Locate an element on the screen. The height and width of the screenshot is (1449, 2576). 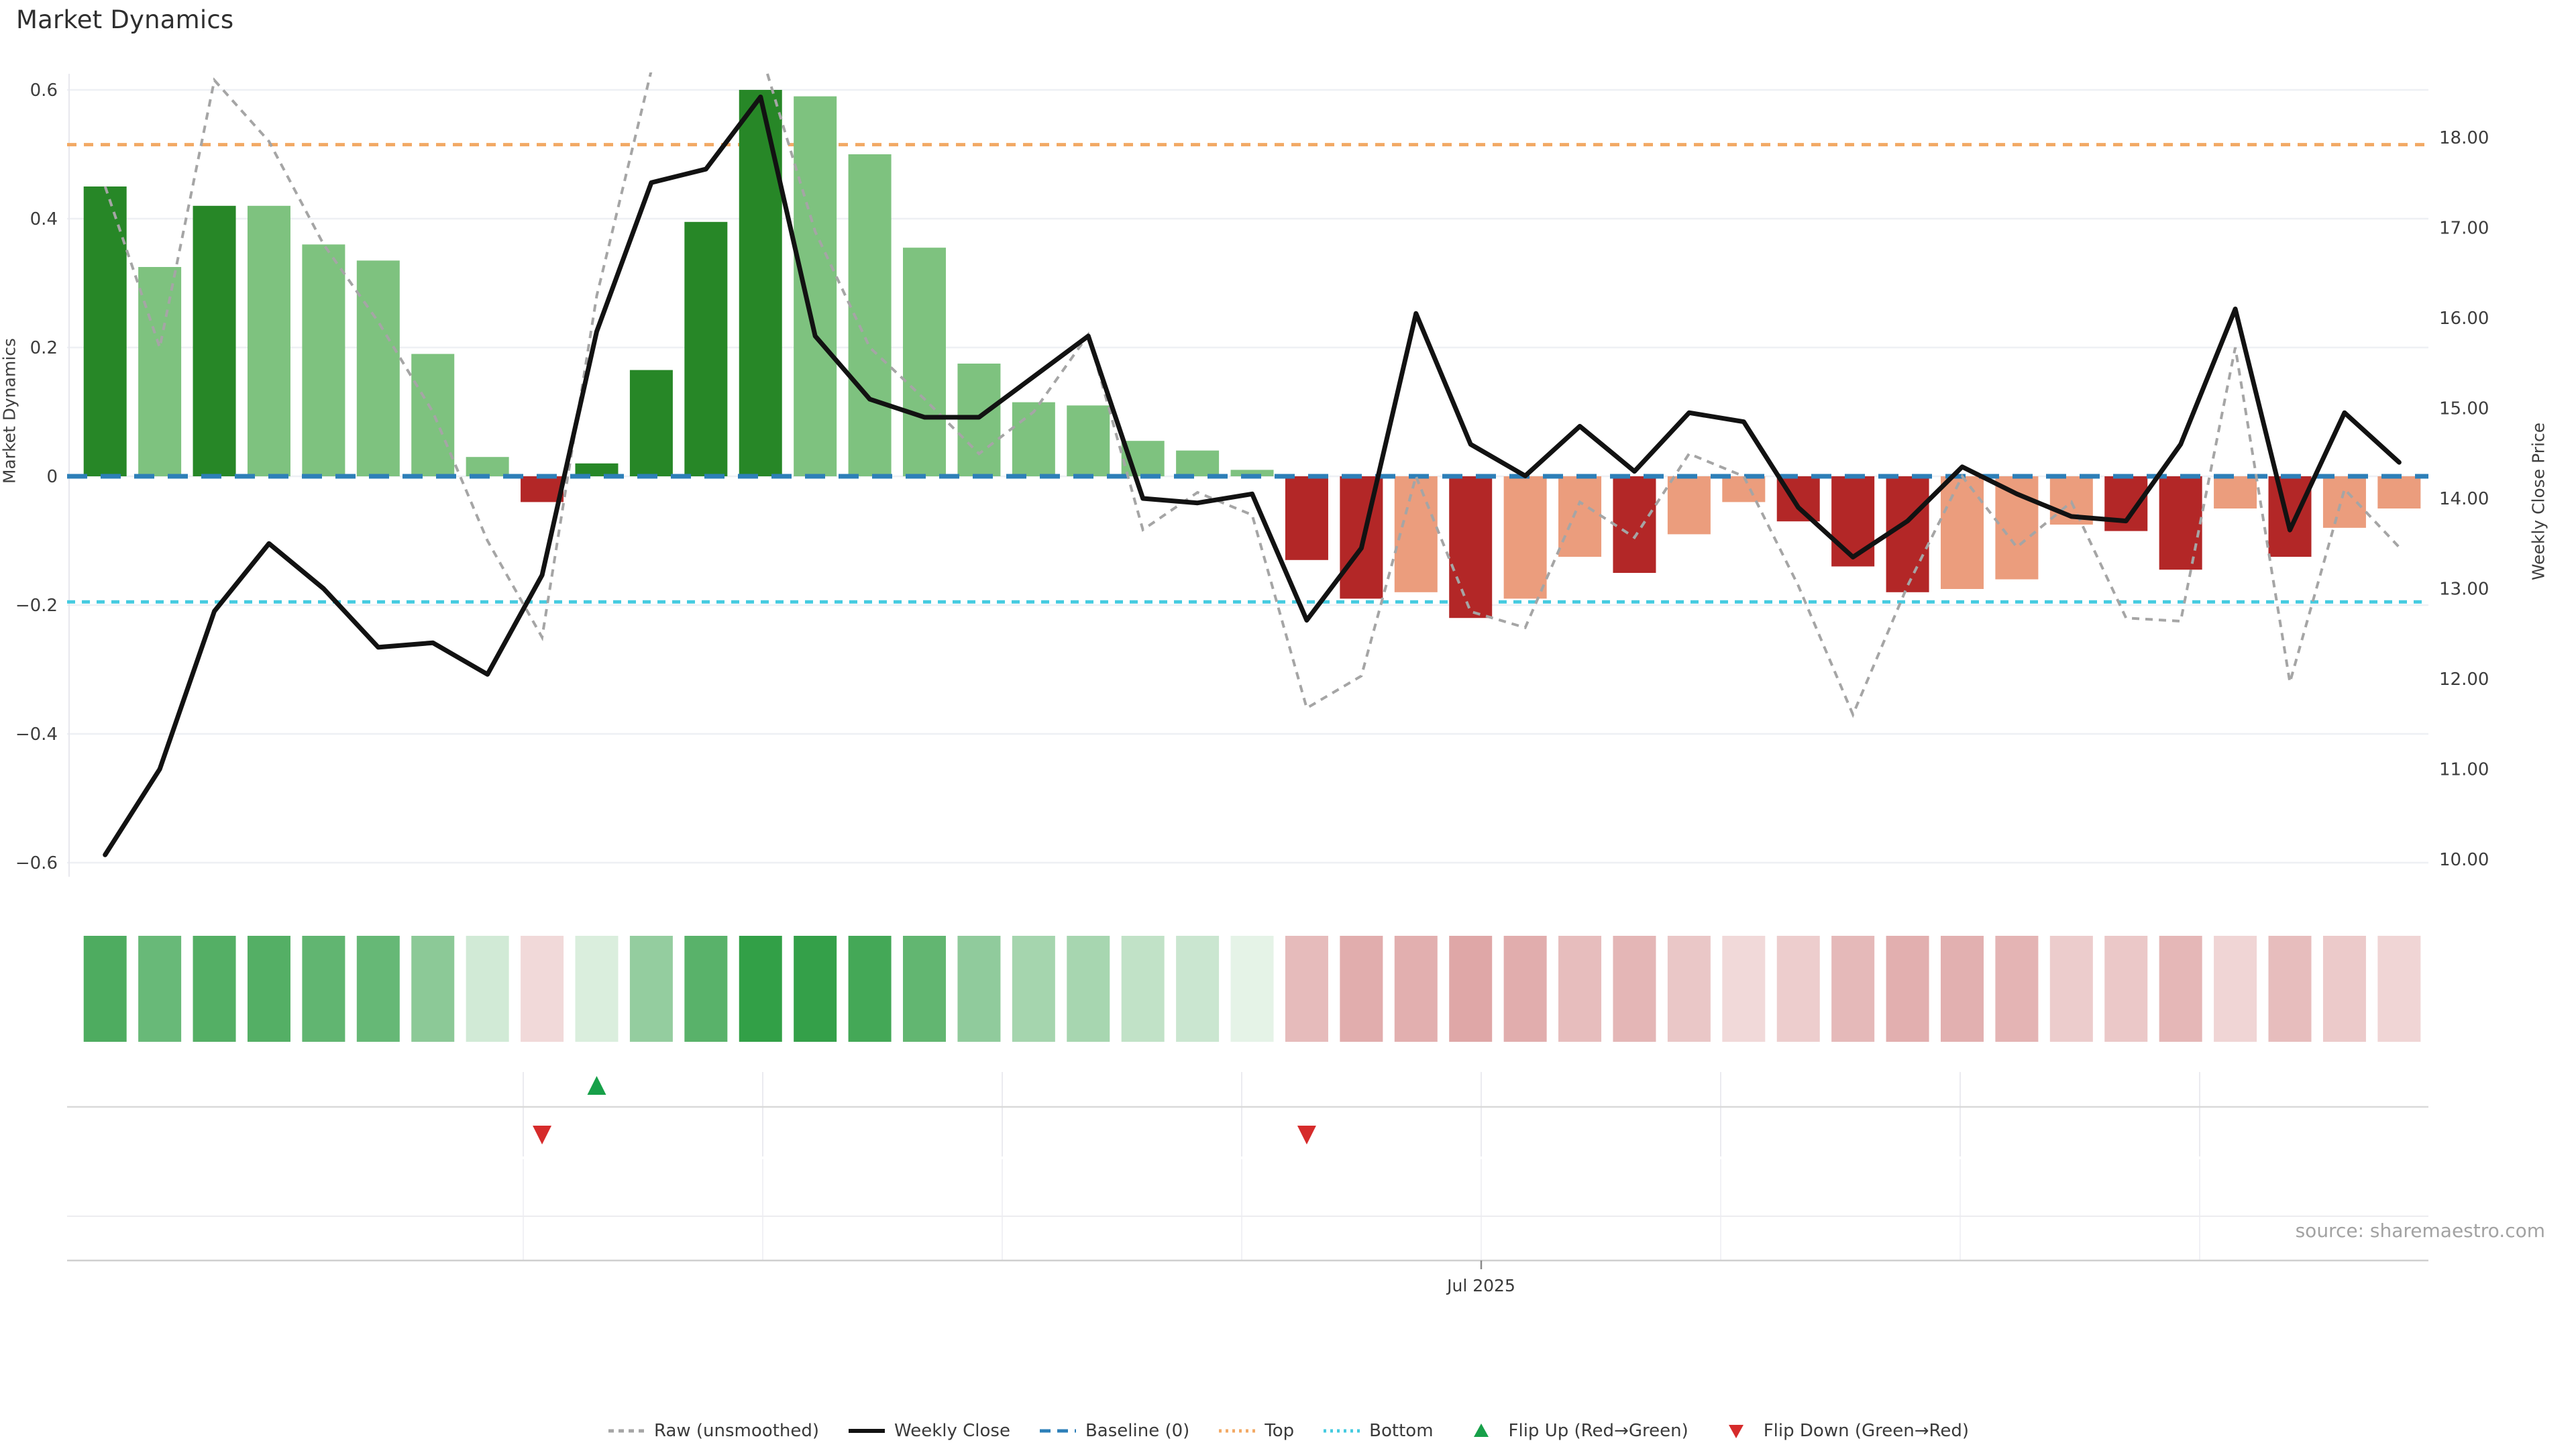
legend-item-6: Flip Down (Green→Red) is located at coordinates (1843, 1431).